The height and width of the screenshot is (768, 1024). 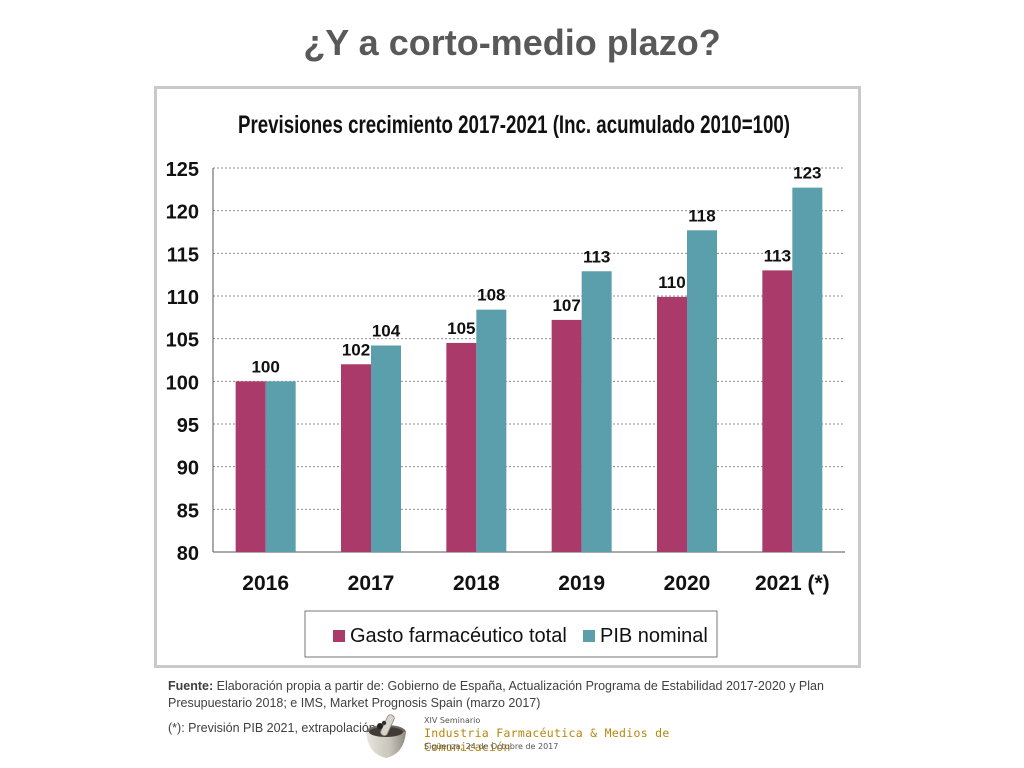 What do you see at coordinates (792, 583) in the screenshot?
I see `x-tick-label: 2021 (*)` at bounding box center [792, 583].